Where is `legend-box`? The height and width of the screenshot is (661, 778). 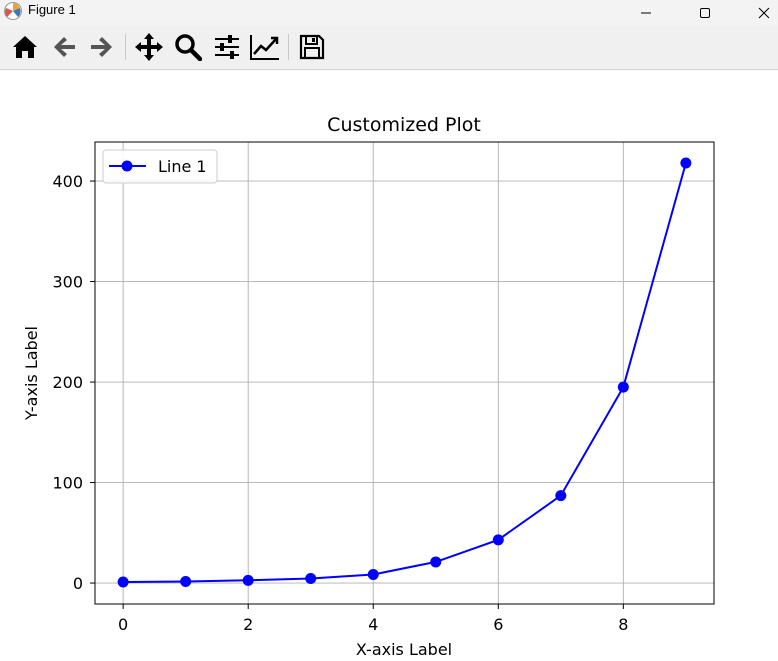 legend-box is located at coordinates (160, 166).